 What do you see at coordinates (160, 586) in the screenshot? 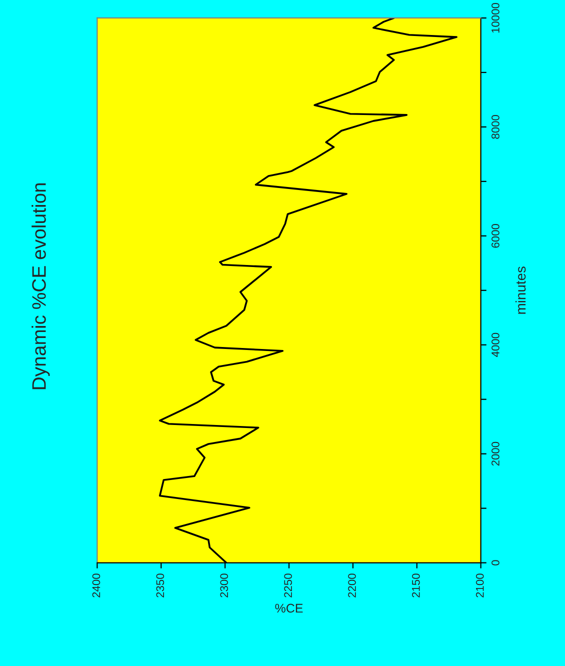
I see `x-tick-label: 2350` at bounding box center [160, 586].